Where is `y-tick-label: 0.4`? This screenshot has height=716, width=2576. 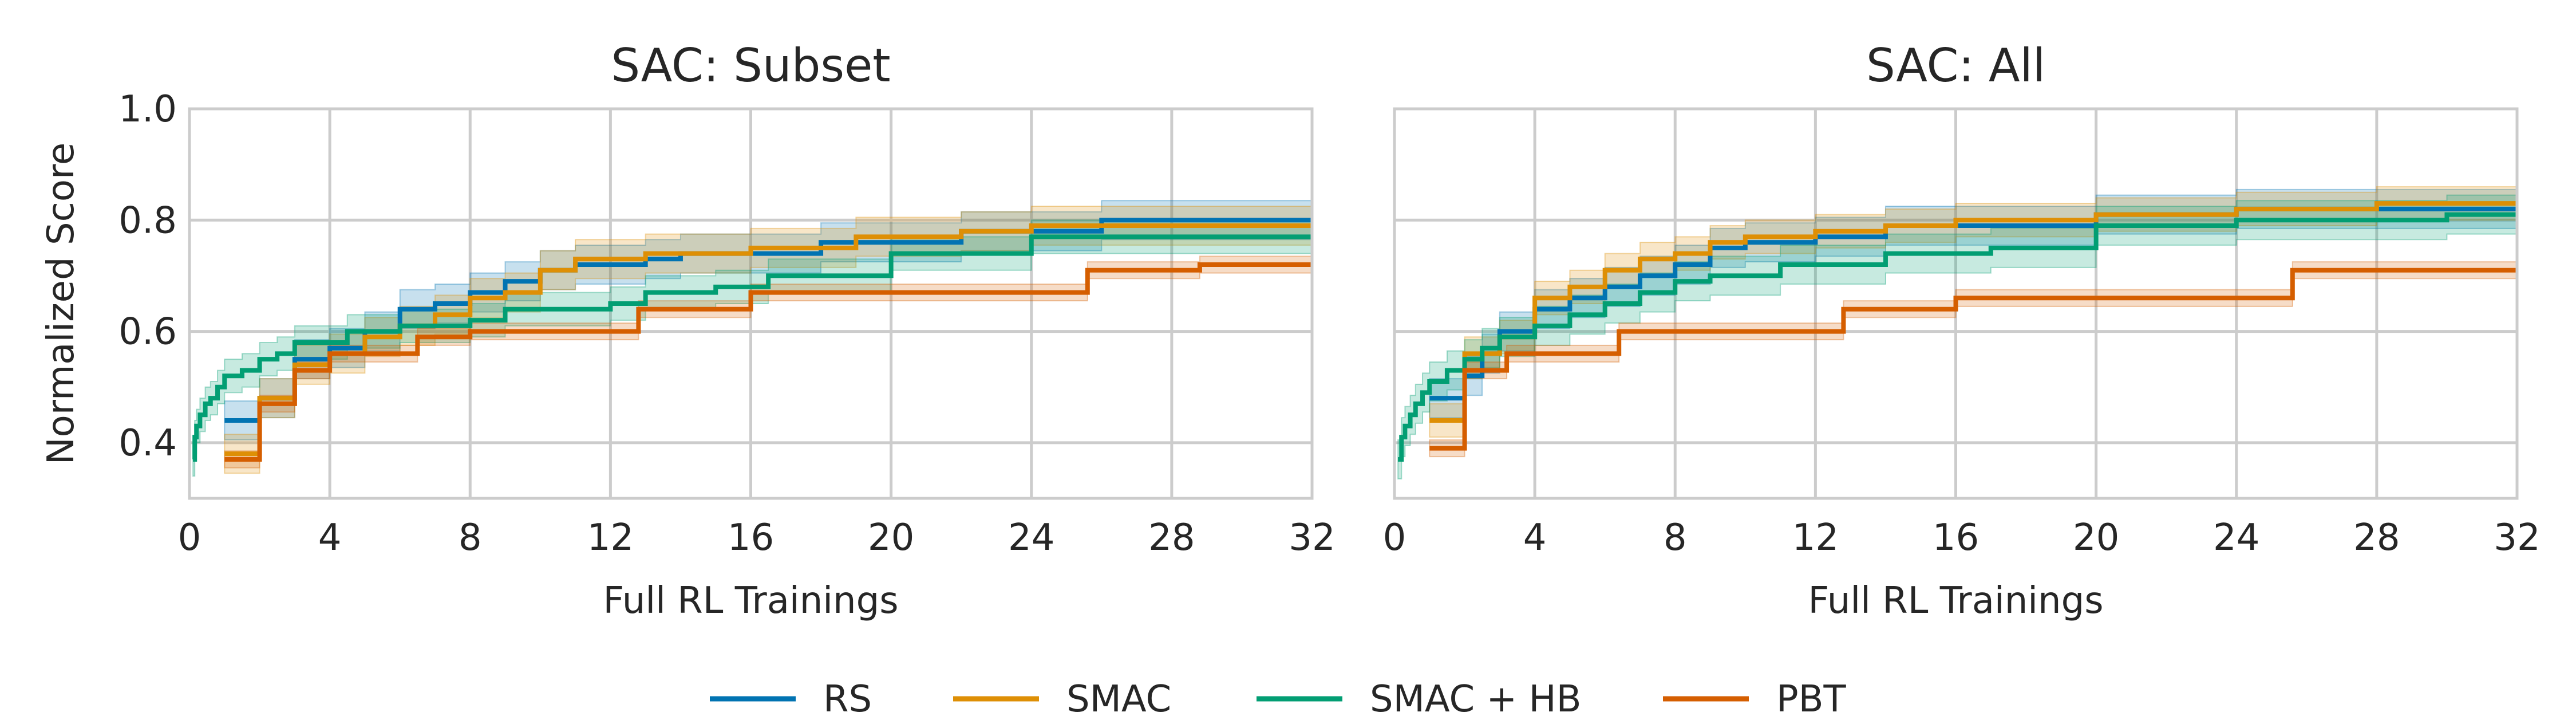 y-tick-label: 0.4 is located at coordinates (147, 443).